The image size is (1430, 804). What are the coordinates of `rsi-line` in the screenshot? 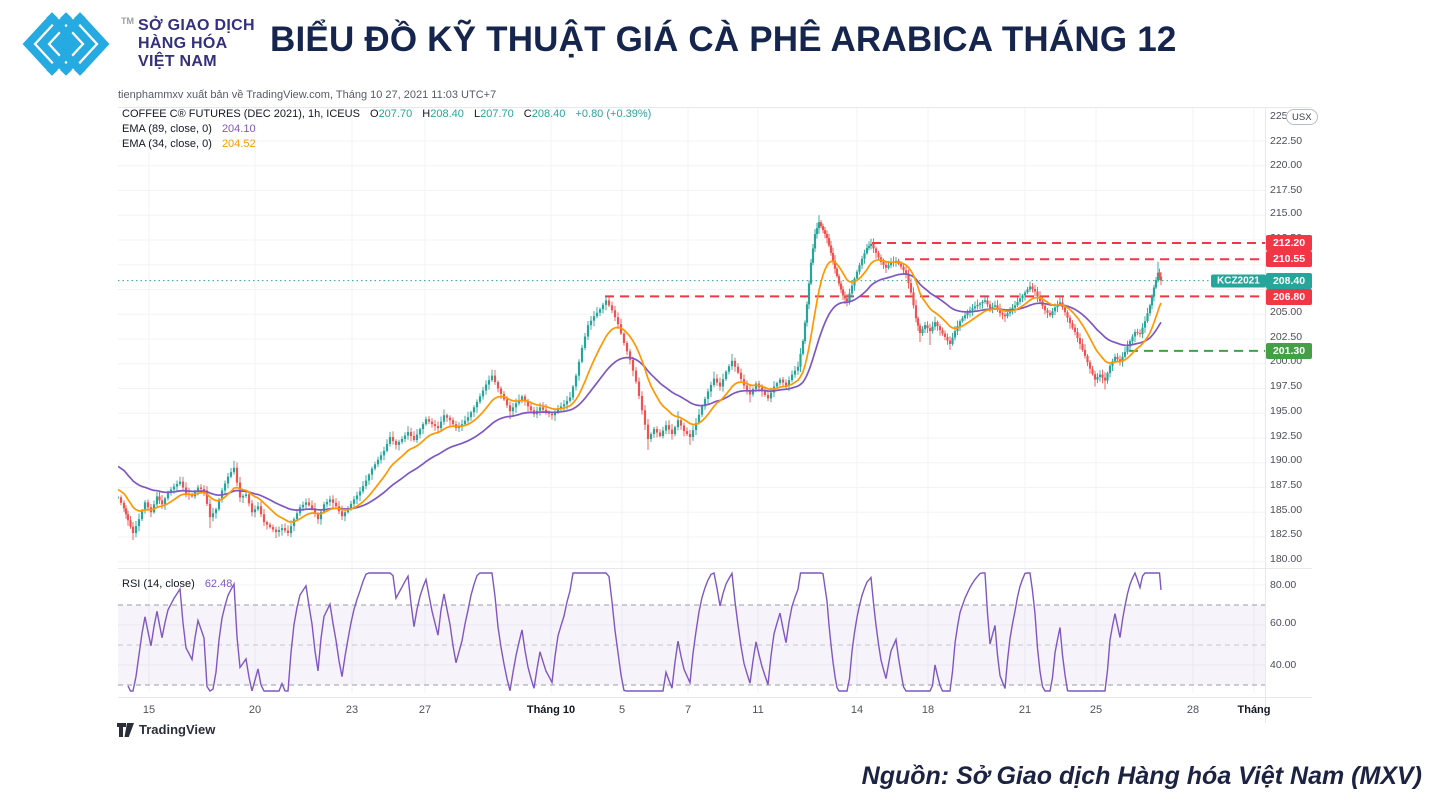 It's located at (644, 631).